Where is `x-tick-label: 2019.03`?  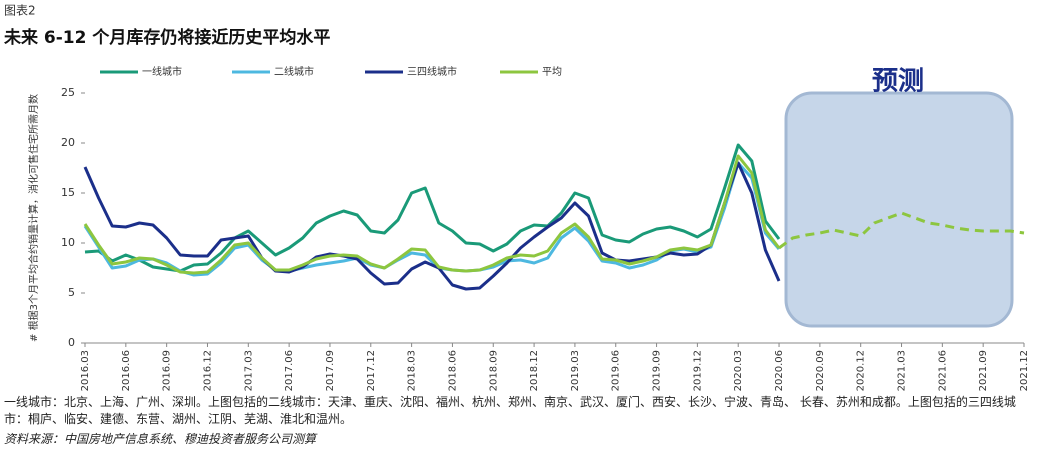
x-tick-label: 2019.03 is located at coordinates (575, 370).